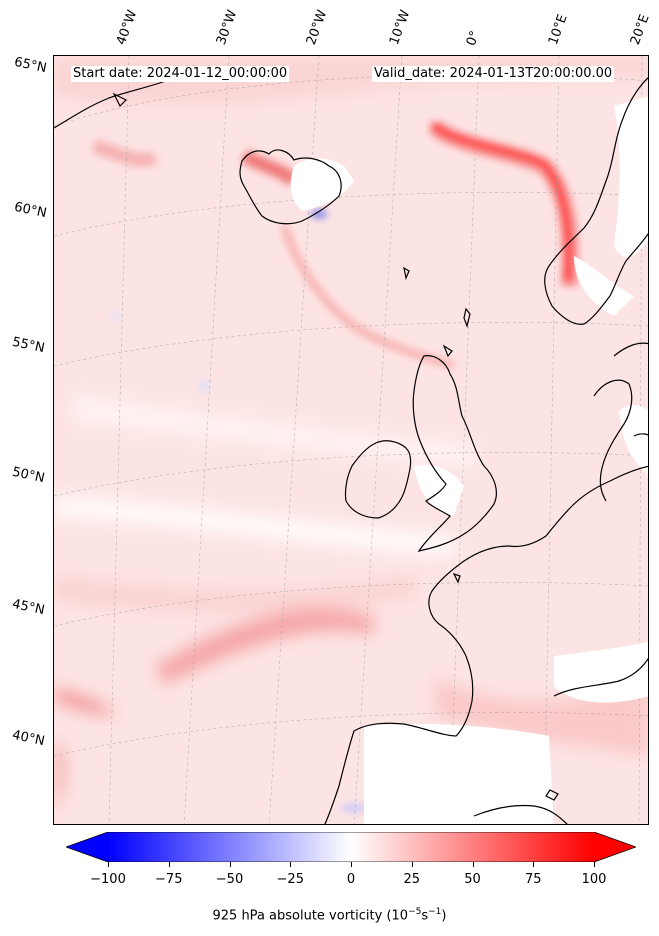 This screenshot has height=936, width=659. I want to click on colorbar-tick-label: 100, so click(594, 879).